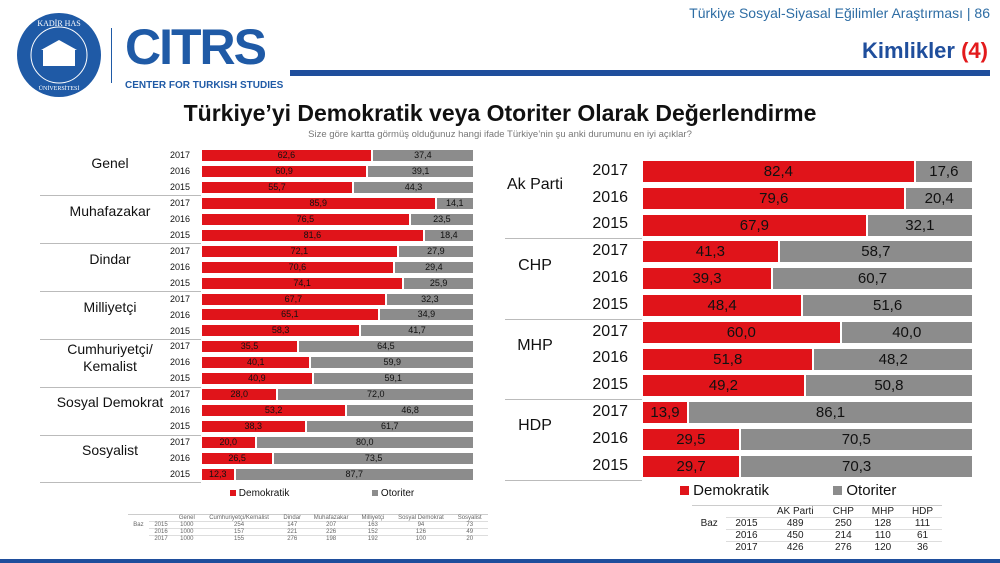  Describe the element at coordinates (469, 532) in the screenshot. I see `table-cell: 49` at that location.